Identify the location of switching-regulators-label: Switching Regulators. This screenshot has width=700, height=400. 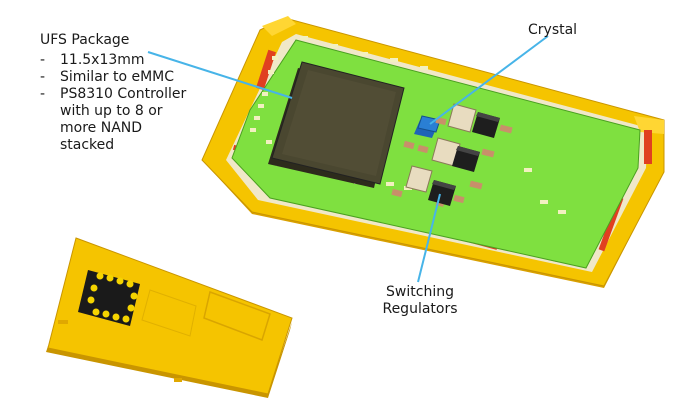
(420, 301).